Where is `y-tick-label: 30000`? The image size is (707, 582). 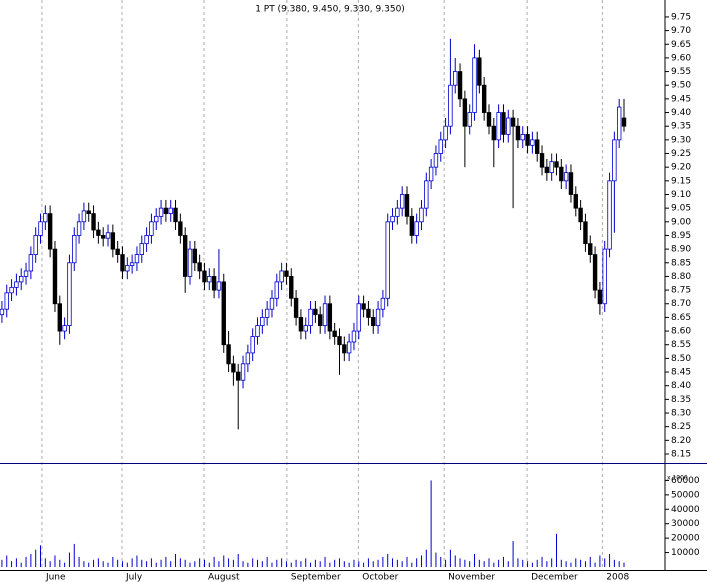
y-tick-label: 30000 is located at coordinates (685, 524).